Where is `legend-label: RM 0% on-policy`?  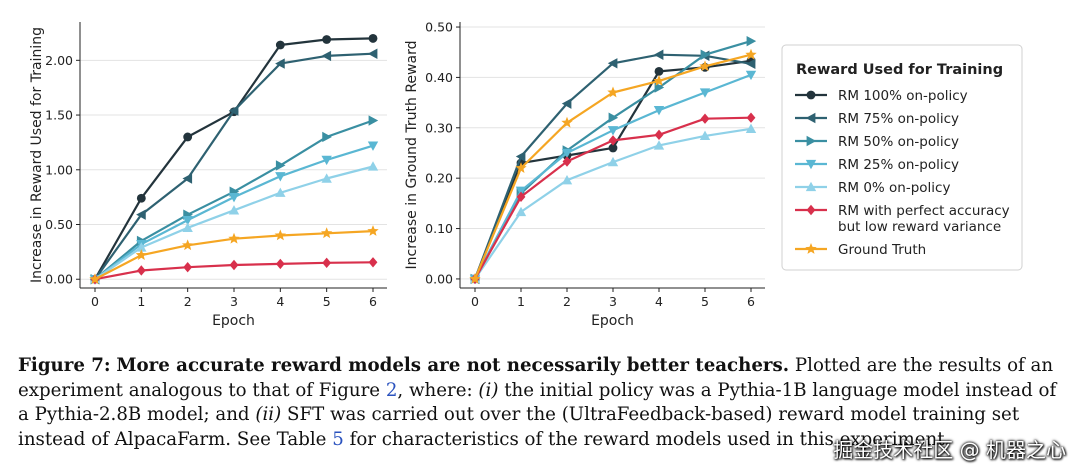 legend-label: RM 0% on-policy is located at coordinates (894, 188).